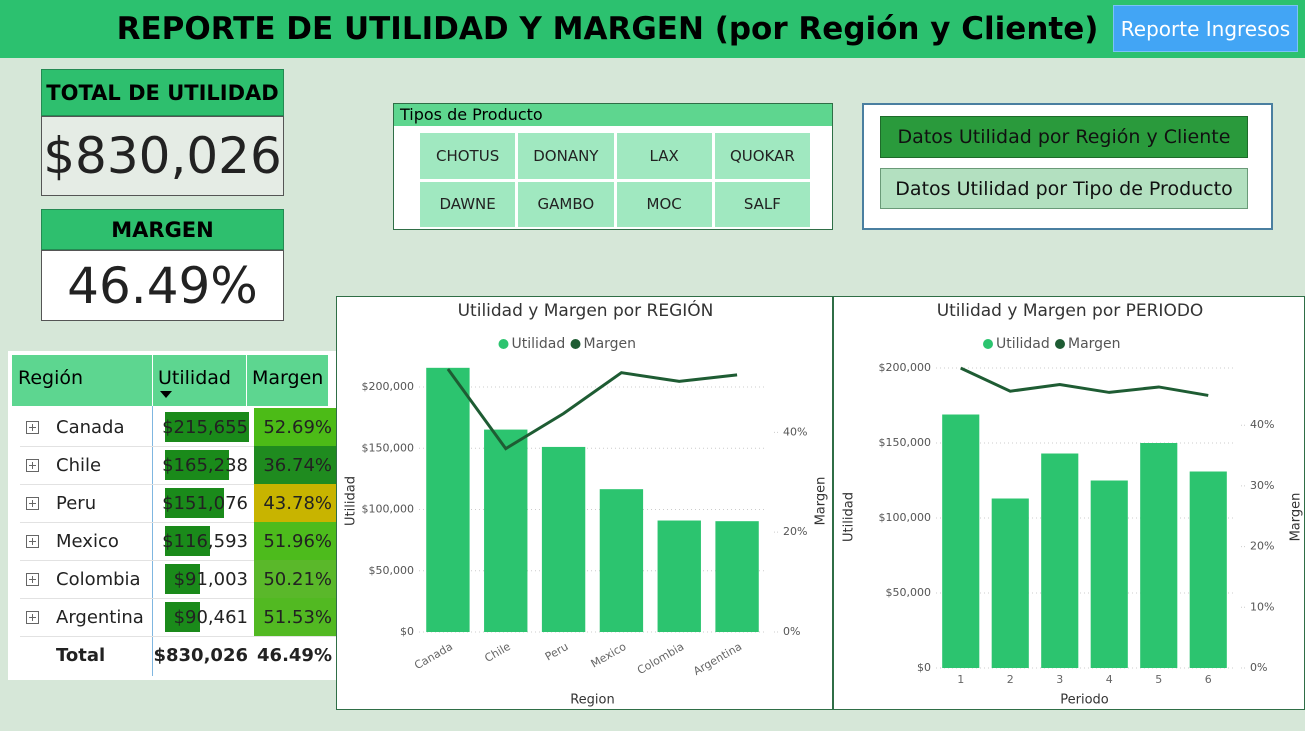  Describe the element at coordinates (210, 617) in the screenshot. I see `utilidad-value: $90,461` at that location.